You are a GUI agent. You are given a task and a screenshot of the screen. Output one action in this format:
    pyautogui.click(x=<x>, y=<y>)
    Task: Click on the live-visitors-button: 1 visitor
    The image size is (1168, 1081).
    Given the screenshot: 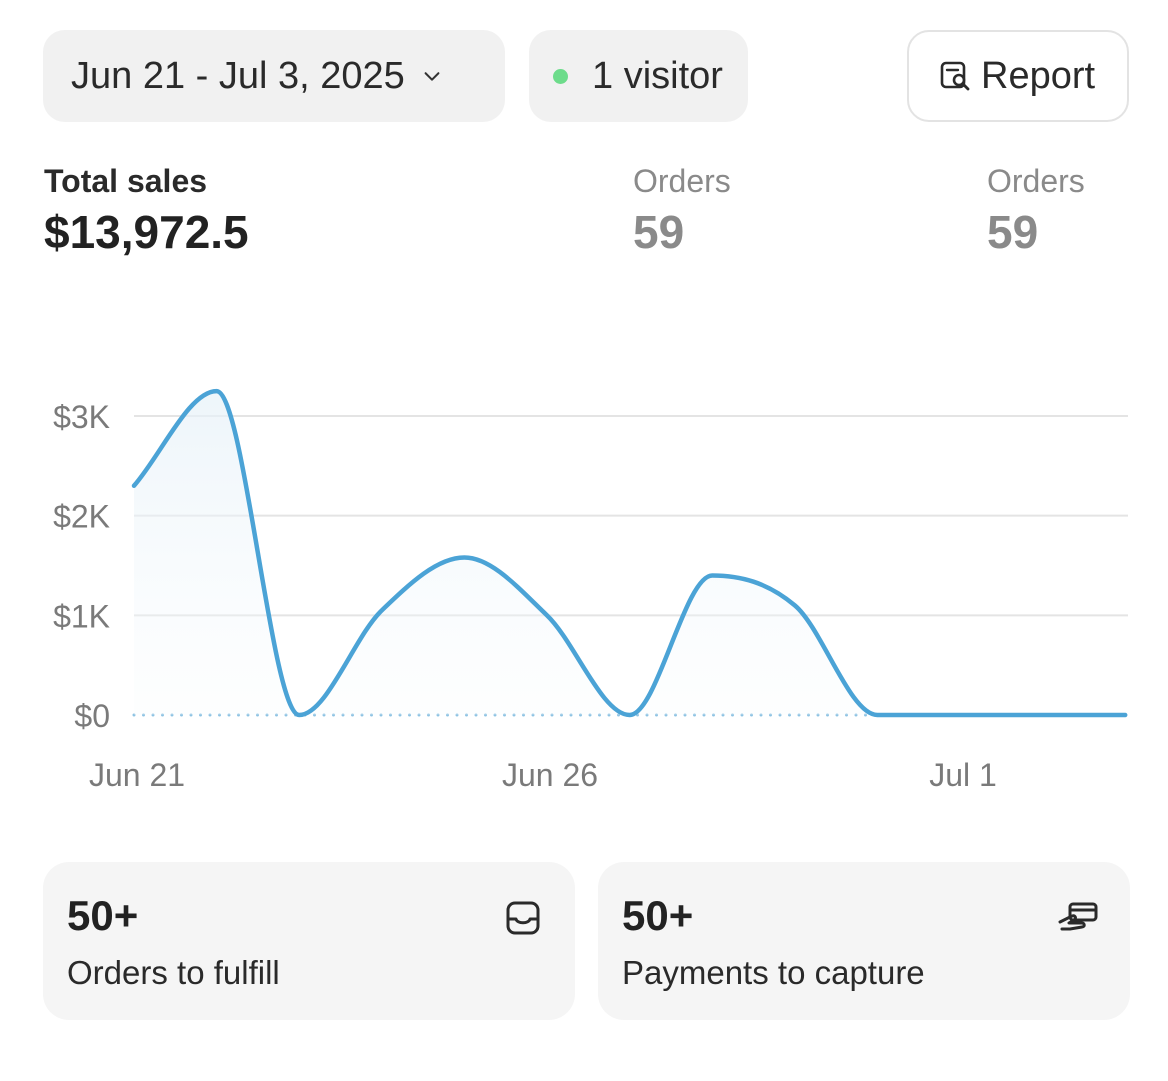 What is the action you would take?
    pyautogui.click(x=638, y=76)
    